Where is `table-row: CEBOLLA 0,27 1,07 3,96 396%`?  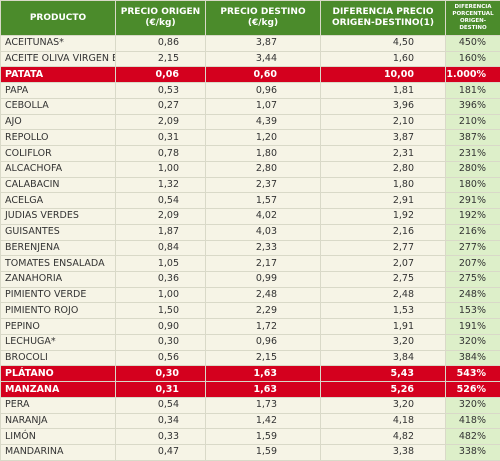 table-row: CEBOLLA 0,27 1,07 3,96 396% is located at coordinates (250, 106).